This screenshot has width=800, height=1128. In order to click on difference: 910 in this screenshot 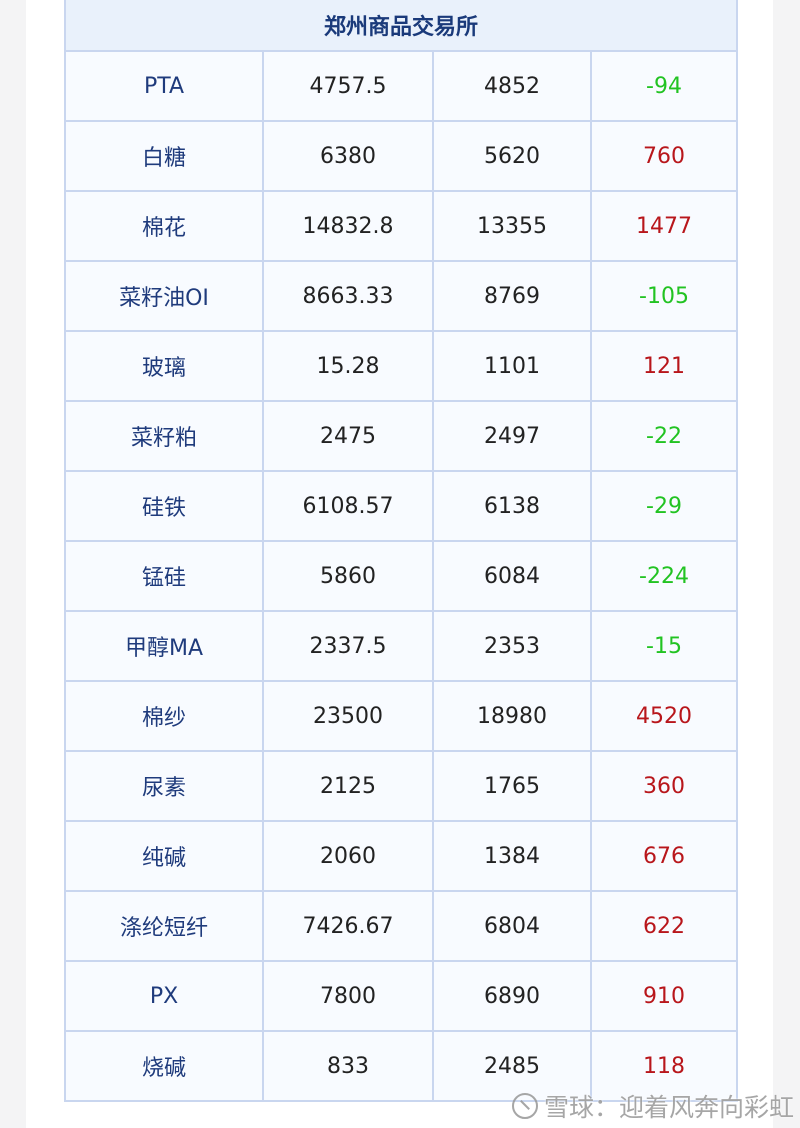, I will do `click(664, 996)`.